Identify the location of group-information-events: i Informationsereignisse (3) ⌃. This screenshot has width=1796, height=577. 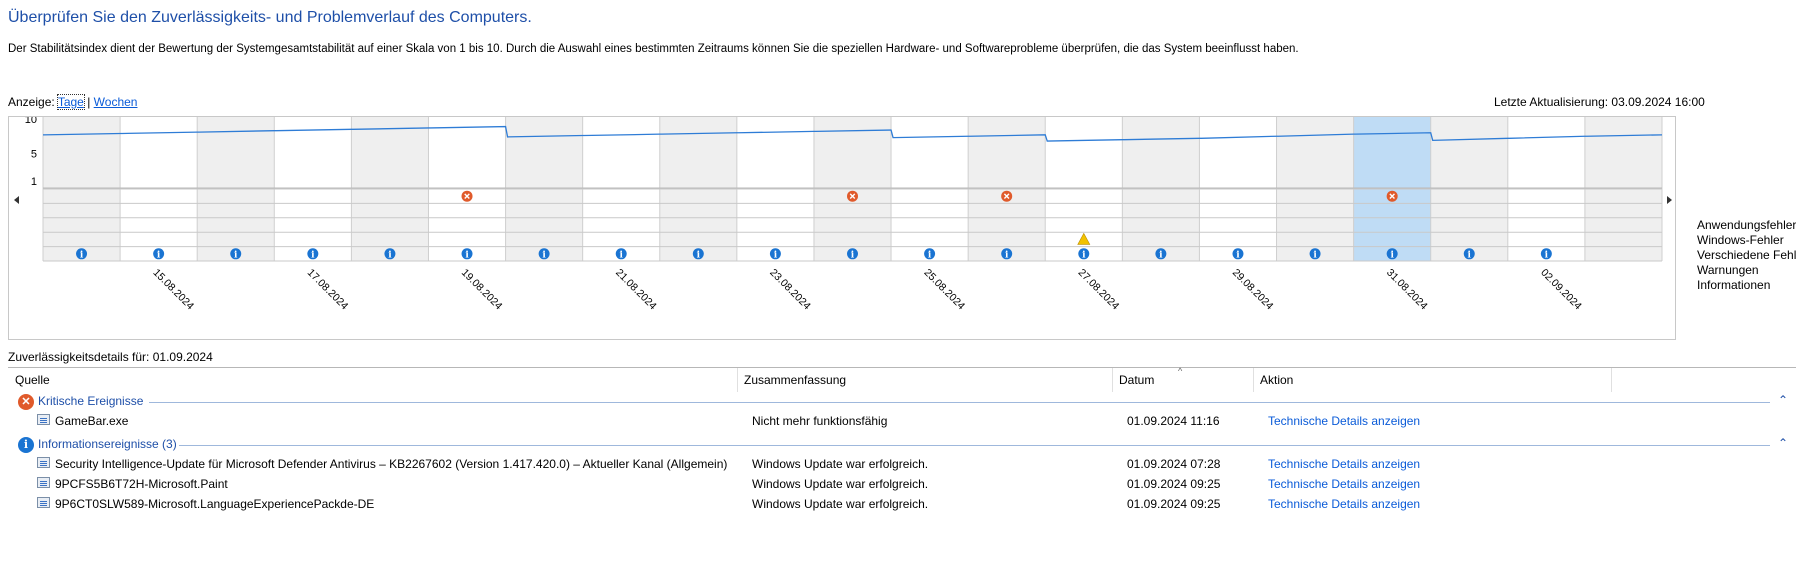
(902, 445).